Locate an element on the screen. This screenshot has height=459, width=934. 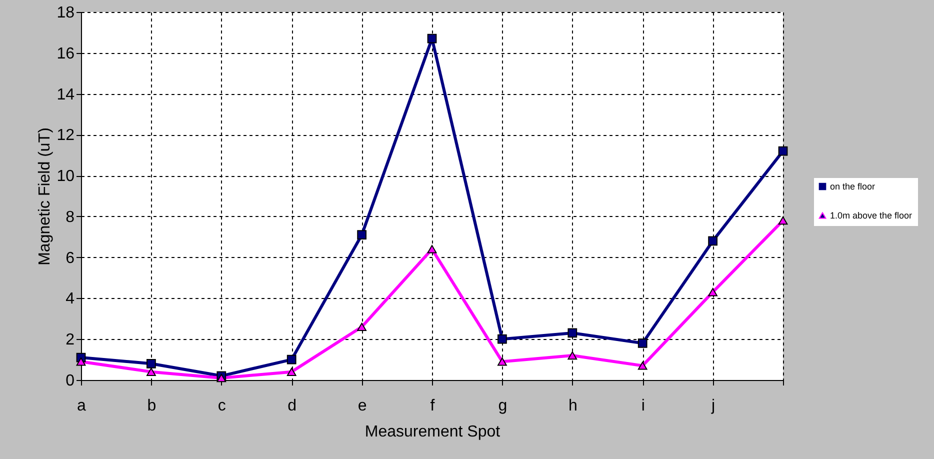
x-tick-label: h is located at coordinates (573, 406).